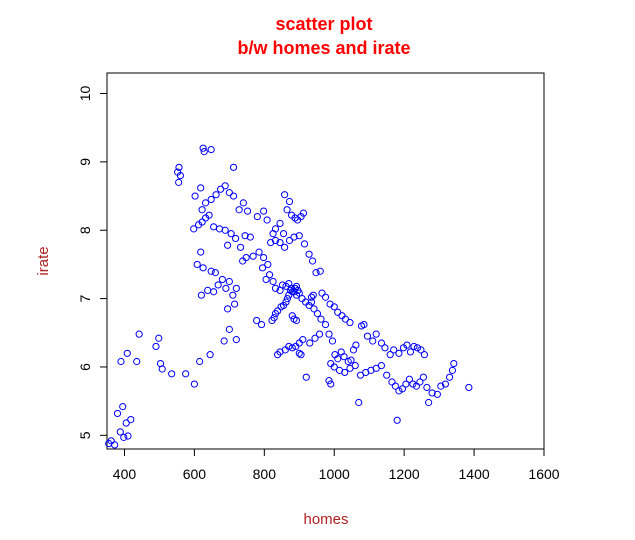 This screenshot has width=635, height=540. Describe the element at coordinates (265, 474) in the screenshot. I see `x-tick-label: 800` at that location.